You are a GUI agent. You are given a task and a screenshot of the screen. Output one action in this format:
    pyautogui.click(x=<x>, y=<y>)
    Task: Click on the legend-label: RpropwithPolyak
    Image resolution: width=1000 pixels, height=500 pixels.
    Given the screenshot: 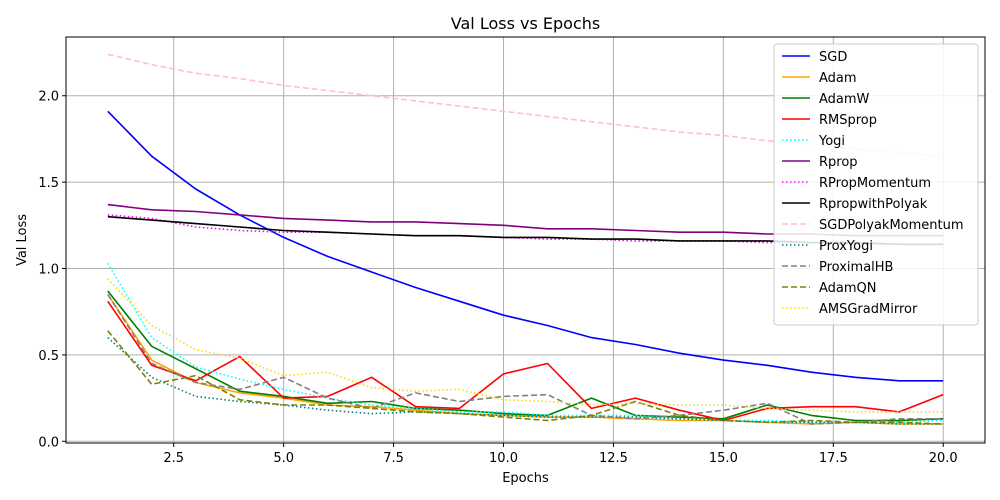 What is the action you would take?
    pyautogui.click(x=873, y=204)
    